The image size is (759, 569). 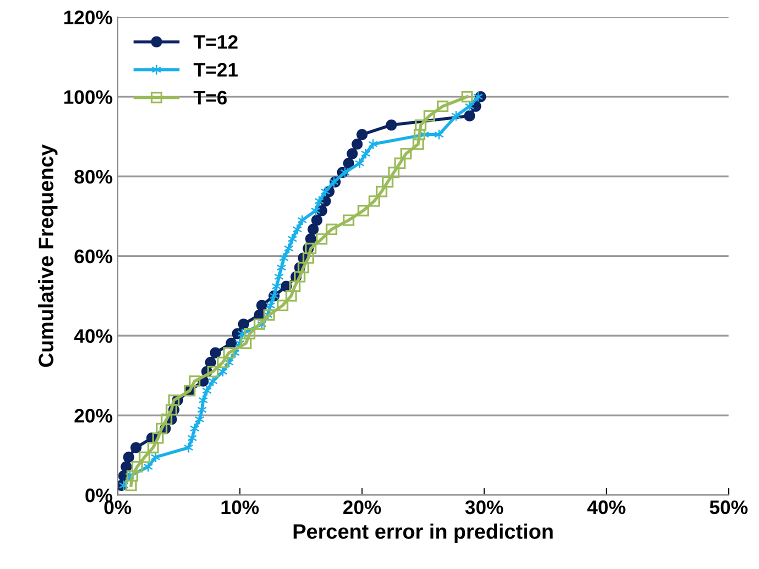 What do you see at coordinates (606, 507) in the screenshot?
I see `x-tick-label: 40%` at bounding box center [606, 507].